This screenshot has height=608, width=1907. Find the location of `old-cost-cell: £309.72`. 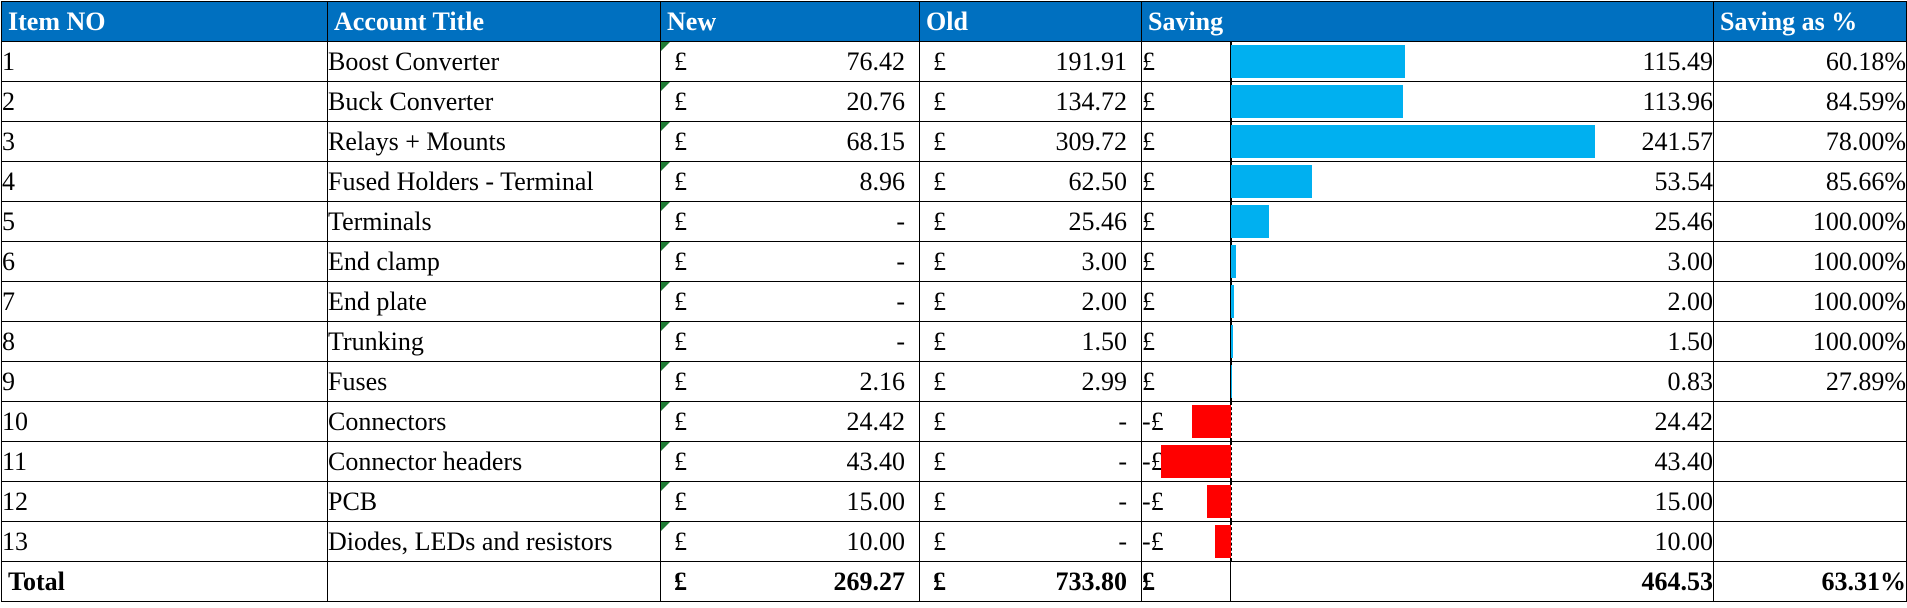

old-cost-cell: £309.72 is located at coordinates (1030, 141).